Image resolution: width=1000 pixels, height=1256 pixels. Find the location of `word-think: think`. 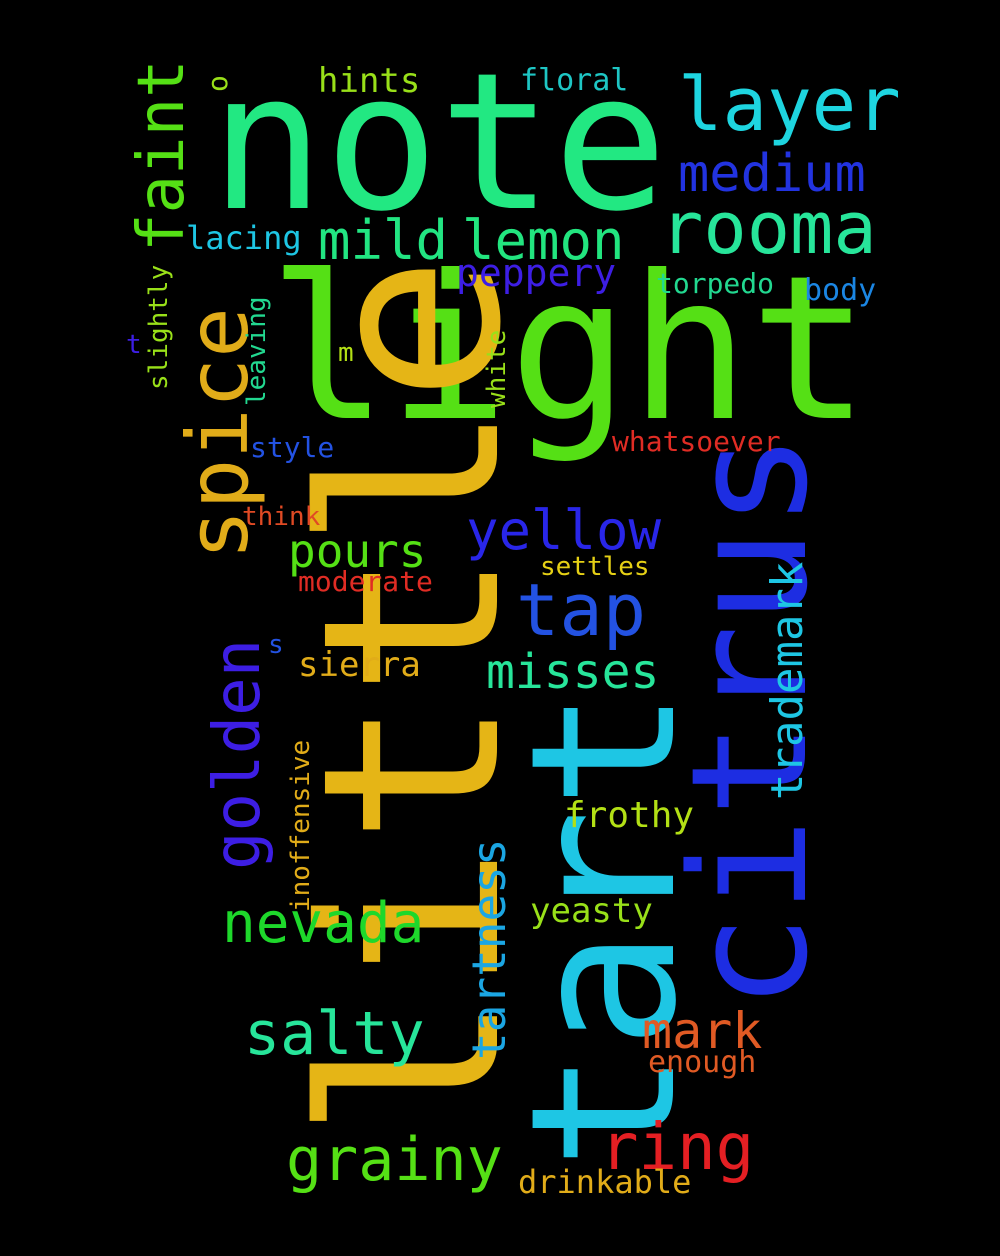

word-think: think is located at coordinates (281, 517).